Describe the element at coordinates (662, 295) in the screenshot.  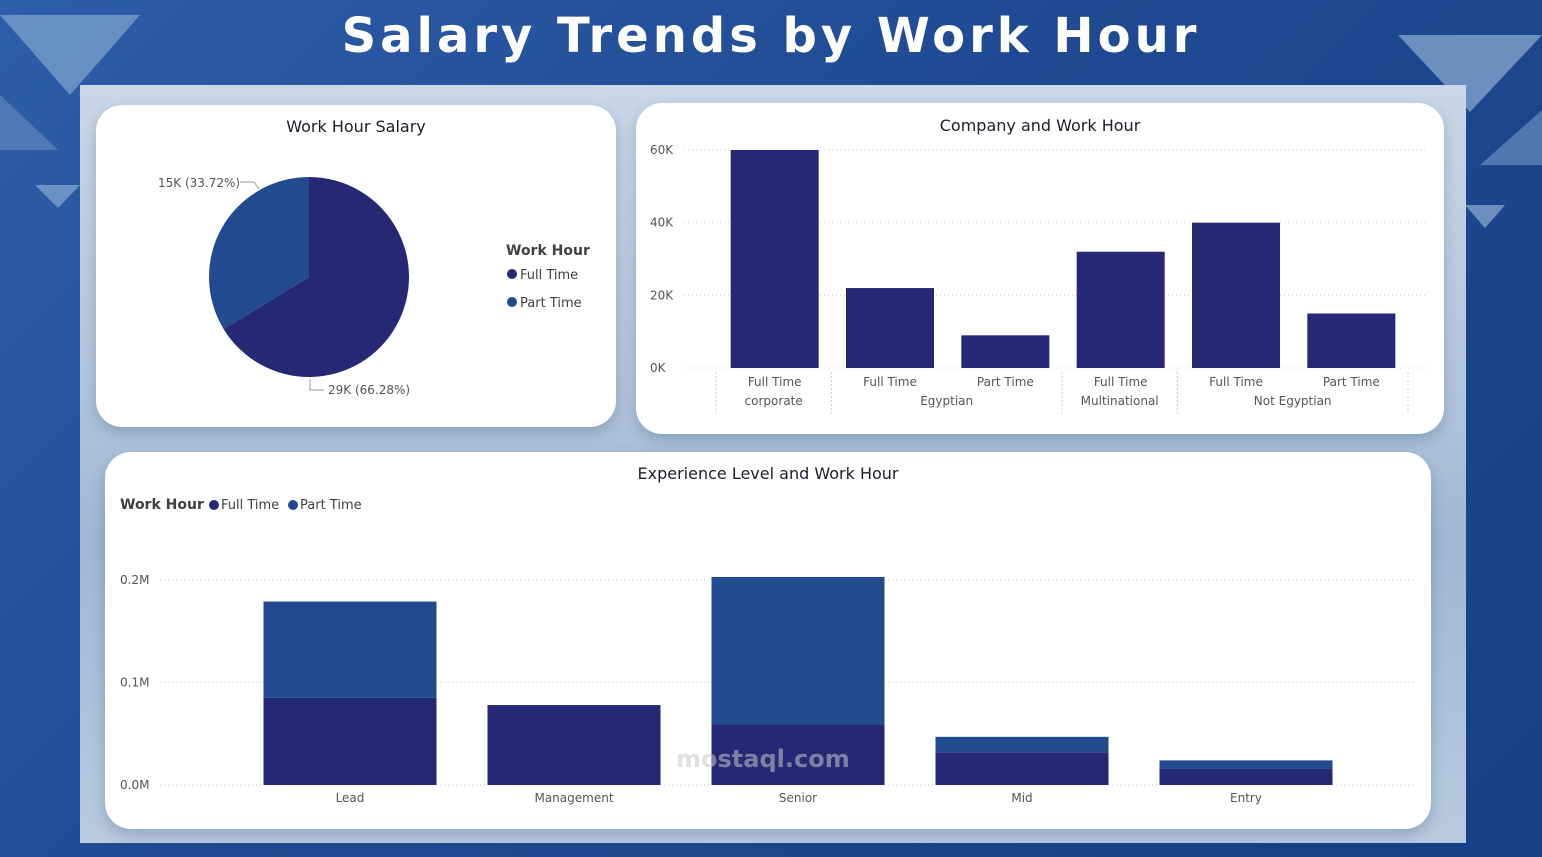
I see `company-y-tick: 20K` at that location.